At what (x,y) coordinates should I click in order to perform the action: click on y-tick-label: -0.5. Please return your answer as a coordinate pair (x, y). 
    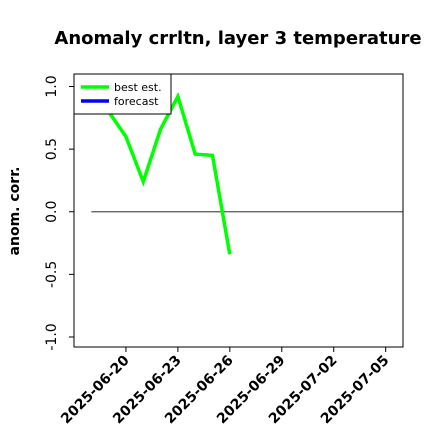
    Looking at the image, I should click on (52, 274).